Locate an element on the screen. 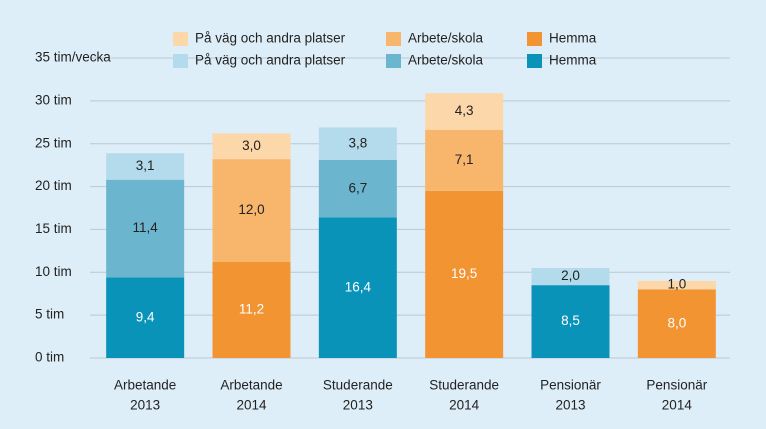  value-label: 11,4 is located at coordinates (146, 227).